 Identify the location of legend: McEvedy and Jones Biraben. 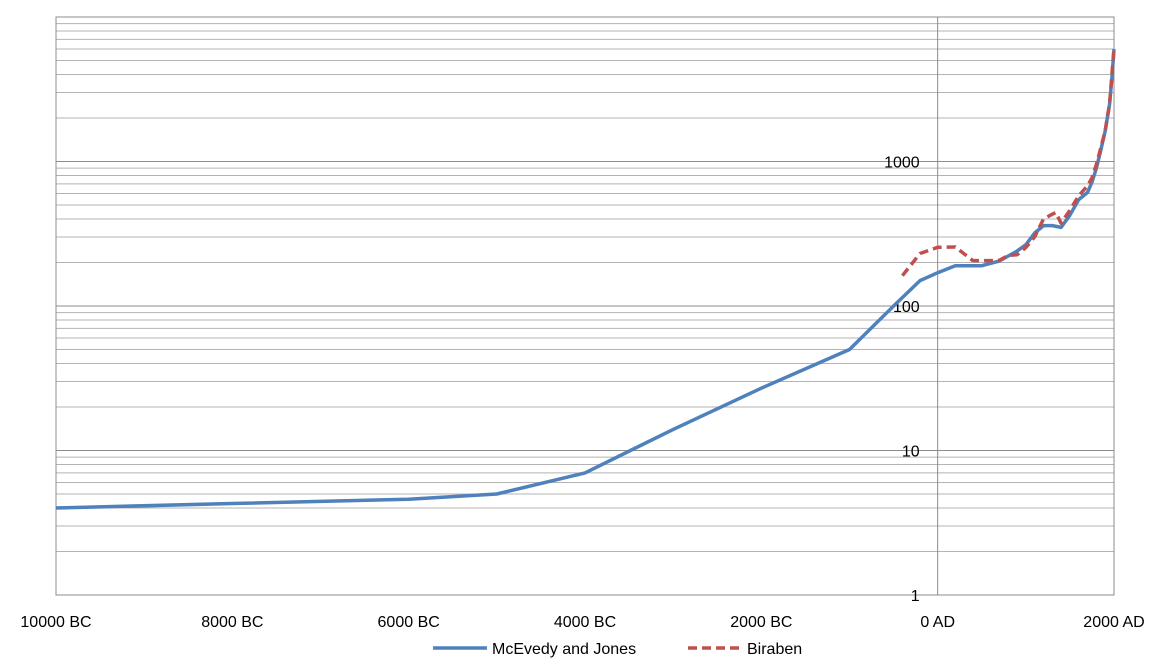
(617, 649).